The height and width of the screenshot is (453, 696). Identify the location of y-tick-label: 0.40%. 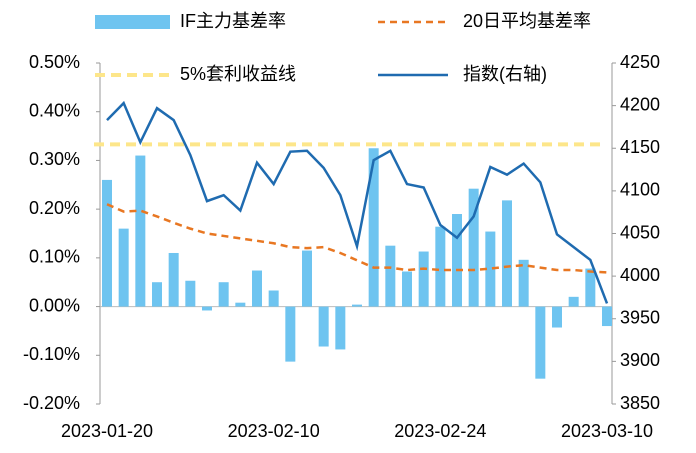
(54, 110).